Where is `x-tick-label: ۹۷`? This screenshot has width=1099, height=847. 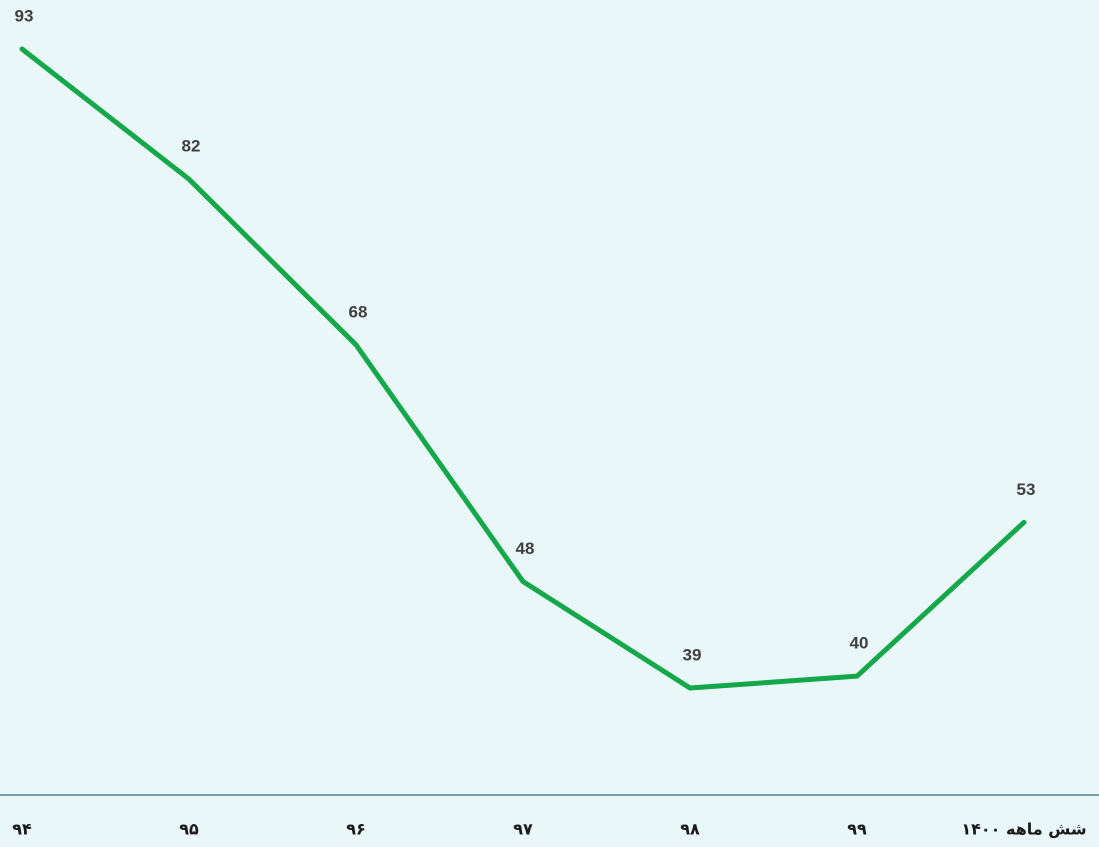
x-tick-label: ۹۷ is located at coordinates (523, 829).